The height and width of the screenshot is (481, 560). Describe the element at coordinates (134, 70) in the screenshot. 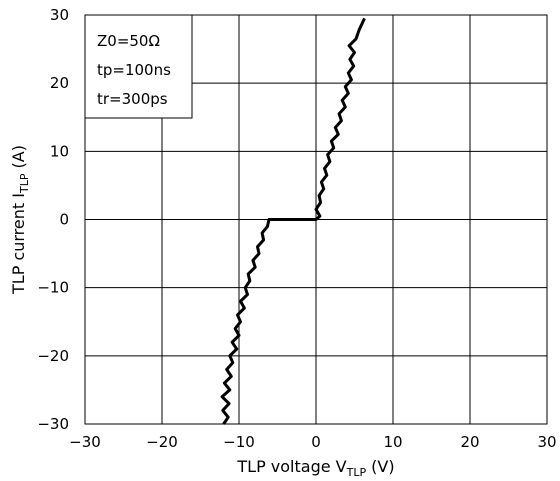

I see `legend-line-pulse-width: tp=100ns` at that location.